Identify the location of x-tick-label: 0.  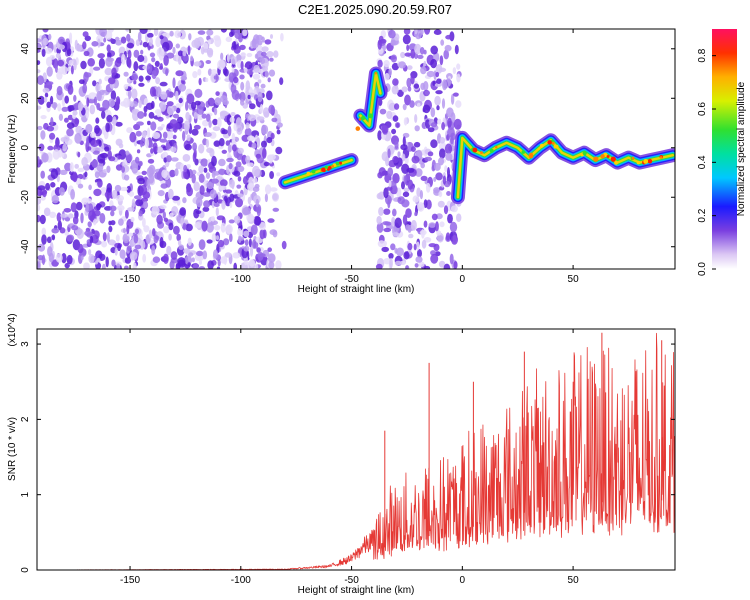
(463, 580).